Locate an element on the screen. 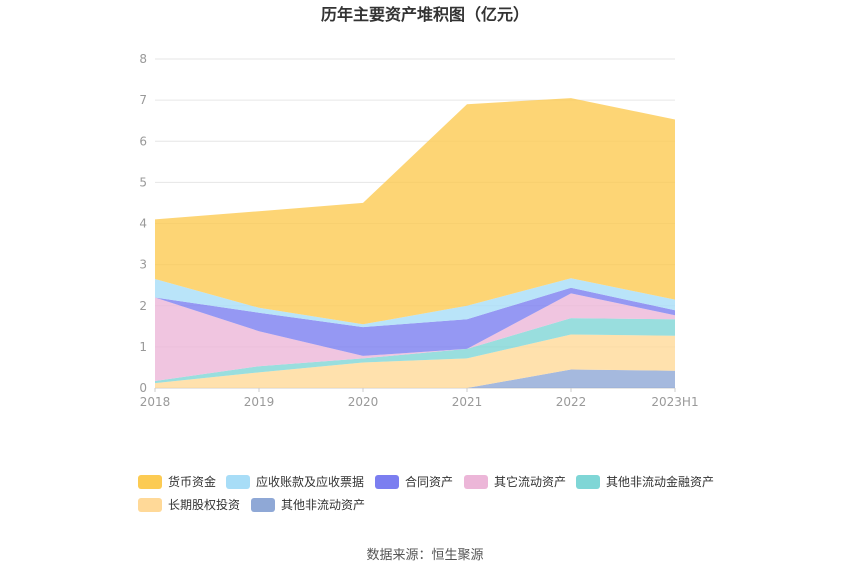  chart-title: 历年主要资产堆积图（亿元） is located at coordinates (425, 14).